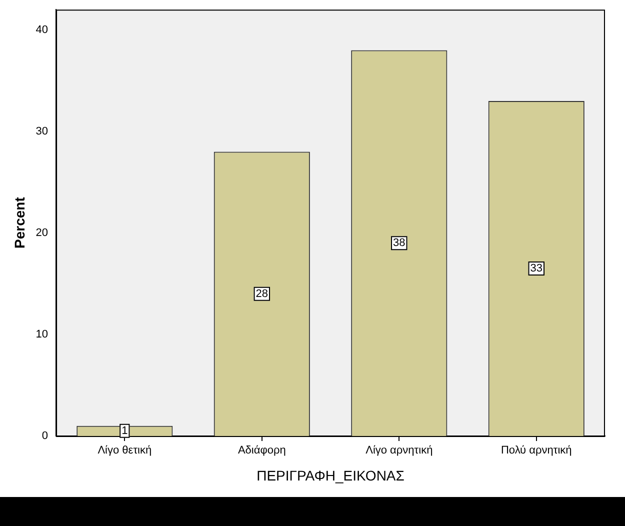  I want to click on y-tick-label: 20, so click(42, 232).